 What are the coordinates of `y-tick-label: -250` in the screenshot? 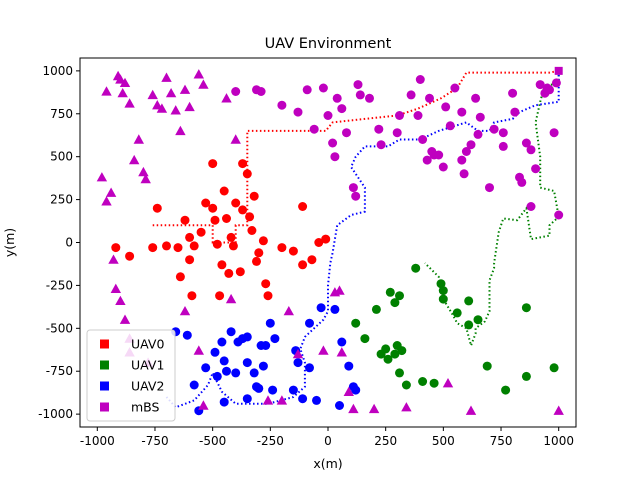 It's located at (59, 285).